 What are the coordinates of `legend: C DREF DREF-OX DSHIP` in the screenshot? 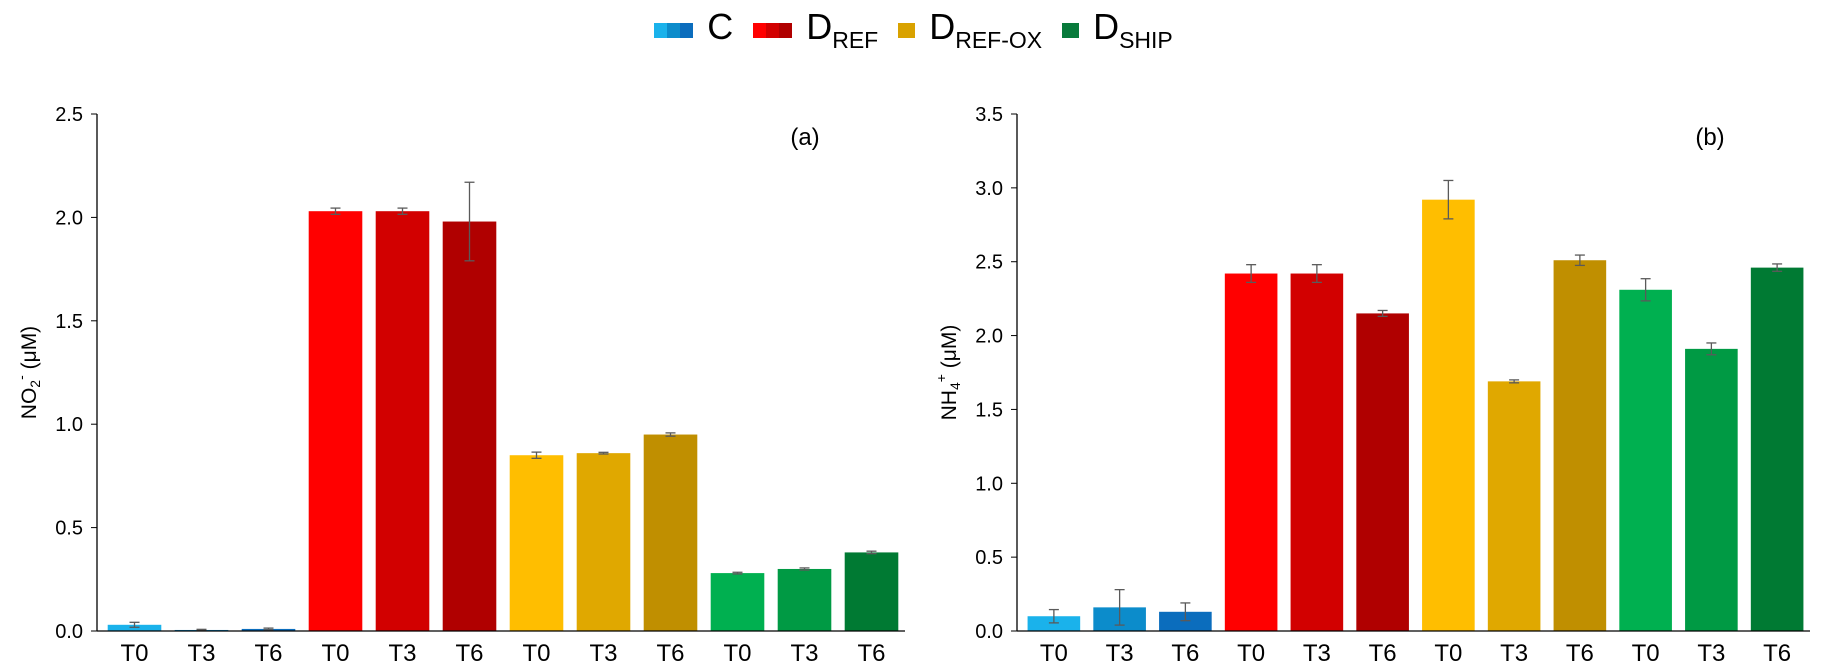 It's located at (913, 30).